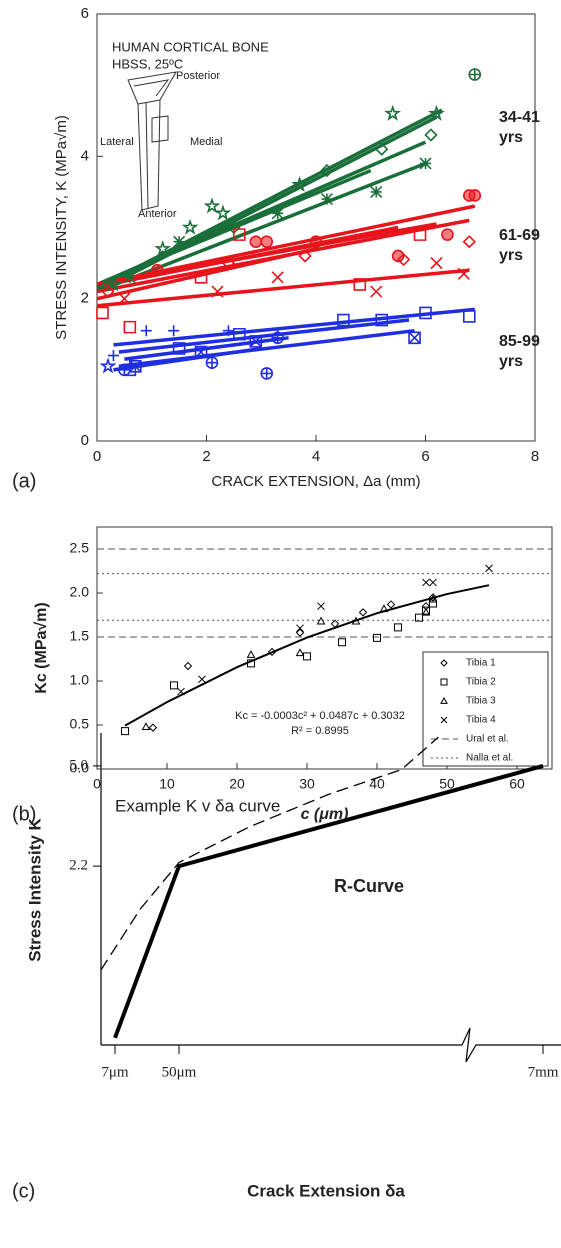 The image size is (561, 1248). What do you see at coordinates (206, 142) in the screenshot?
I see `inset-label: Medial` at bounding box center [206, 142].